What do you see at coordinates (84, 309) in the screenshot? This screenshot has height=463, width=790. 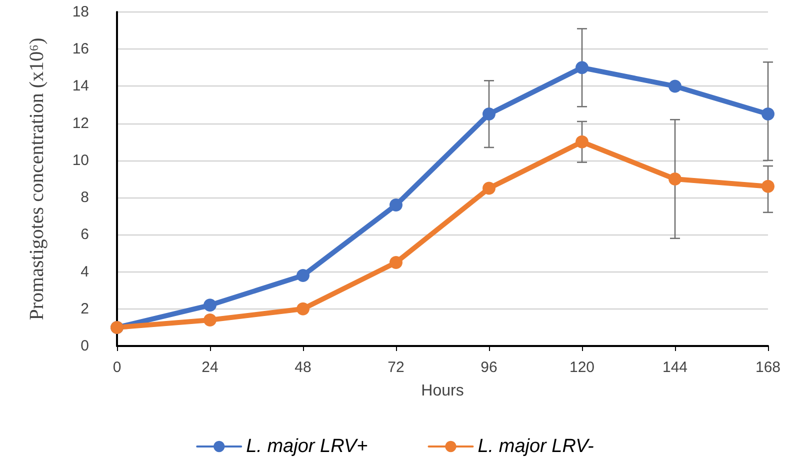 I see `y-tick-label: 2` at bounding box center [84, 309].